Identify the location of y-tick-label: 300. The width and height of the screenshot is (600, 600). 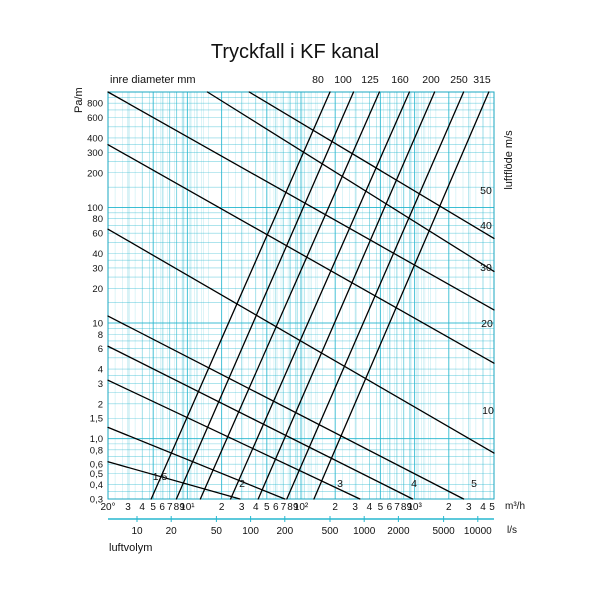
(95, 153).